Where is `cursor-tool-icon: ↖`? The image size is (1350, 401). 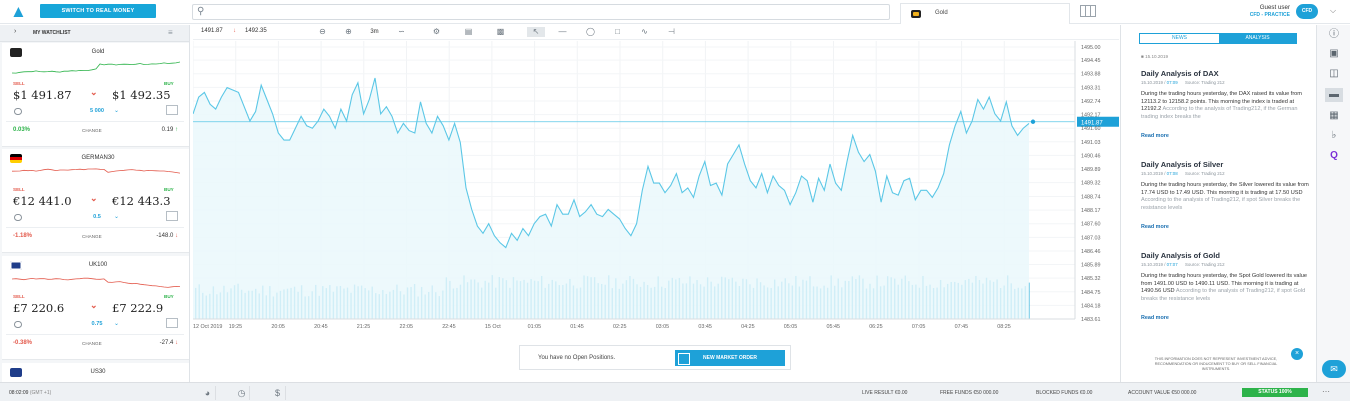
cursor-tool-icon: ↖ is located at coordinates (536, 32).